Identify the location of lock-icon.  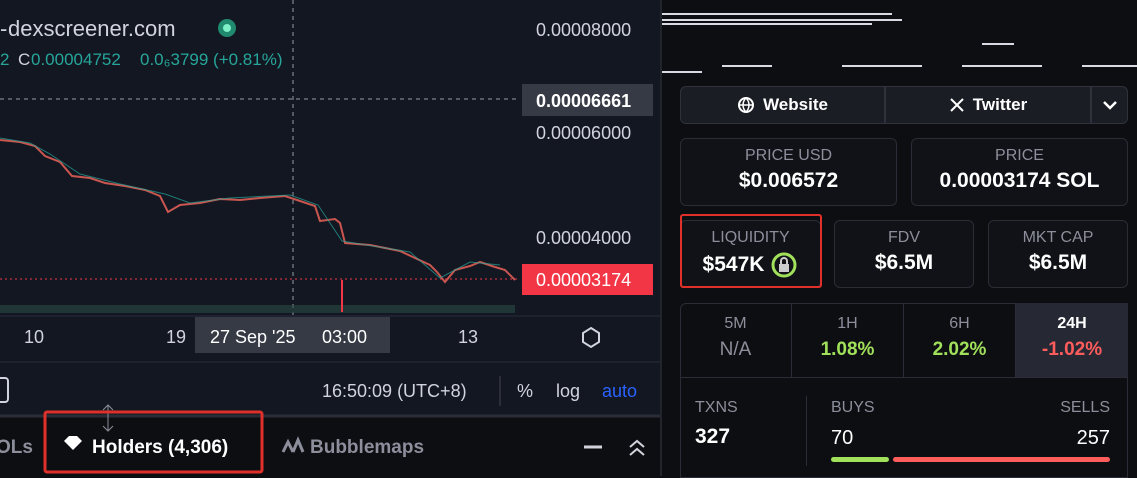
(784, 265).